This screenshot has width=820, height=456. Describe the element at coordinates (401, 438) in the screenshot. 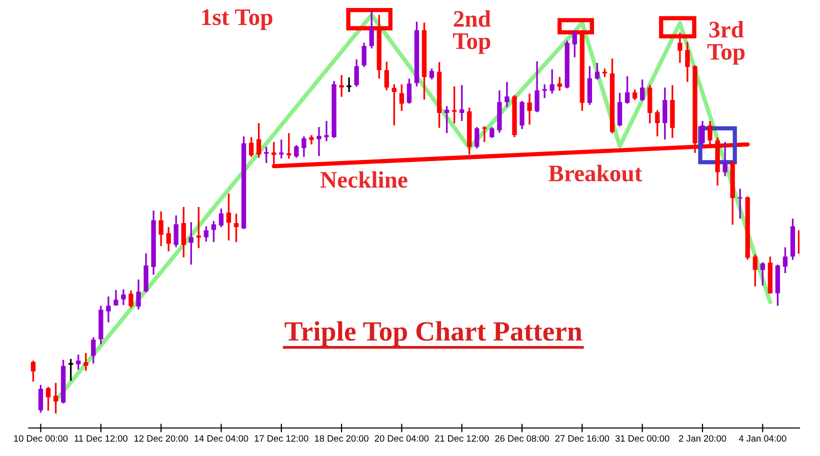

I see `x-tick-label: 20 Dec 04:00` at that location.